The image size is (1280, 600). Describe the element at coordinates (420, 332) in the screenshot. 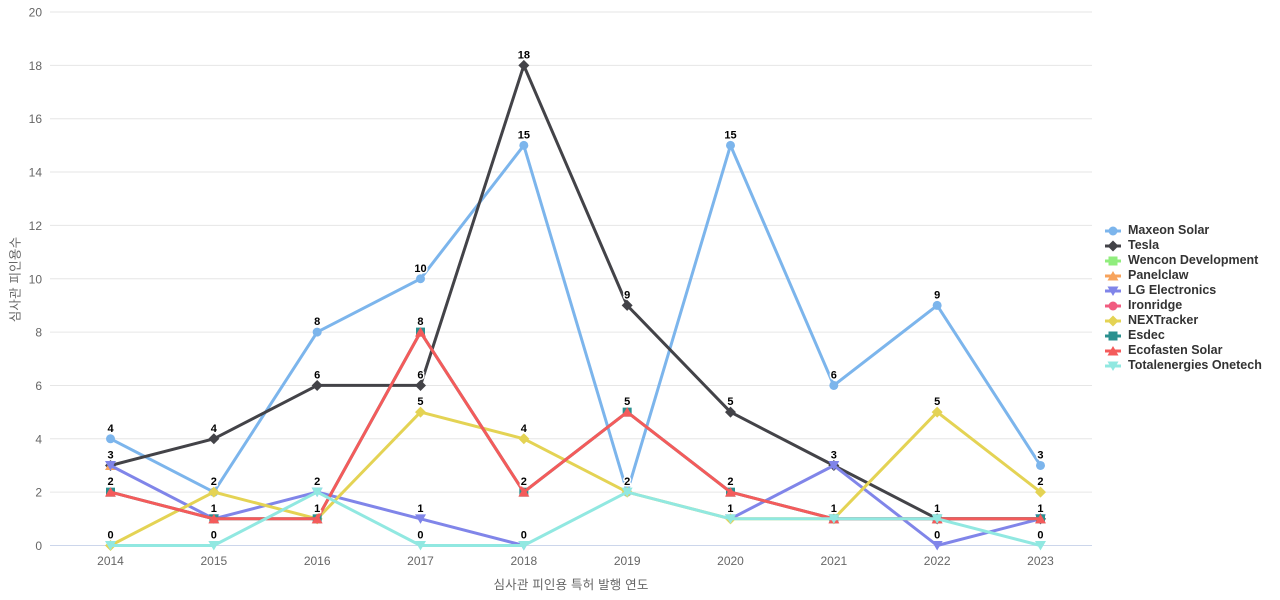

I see `point-ecofasten-solar-2017` at that location.